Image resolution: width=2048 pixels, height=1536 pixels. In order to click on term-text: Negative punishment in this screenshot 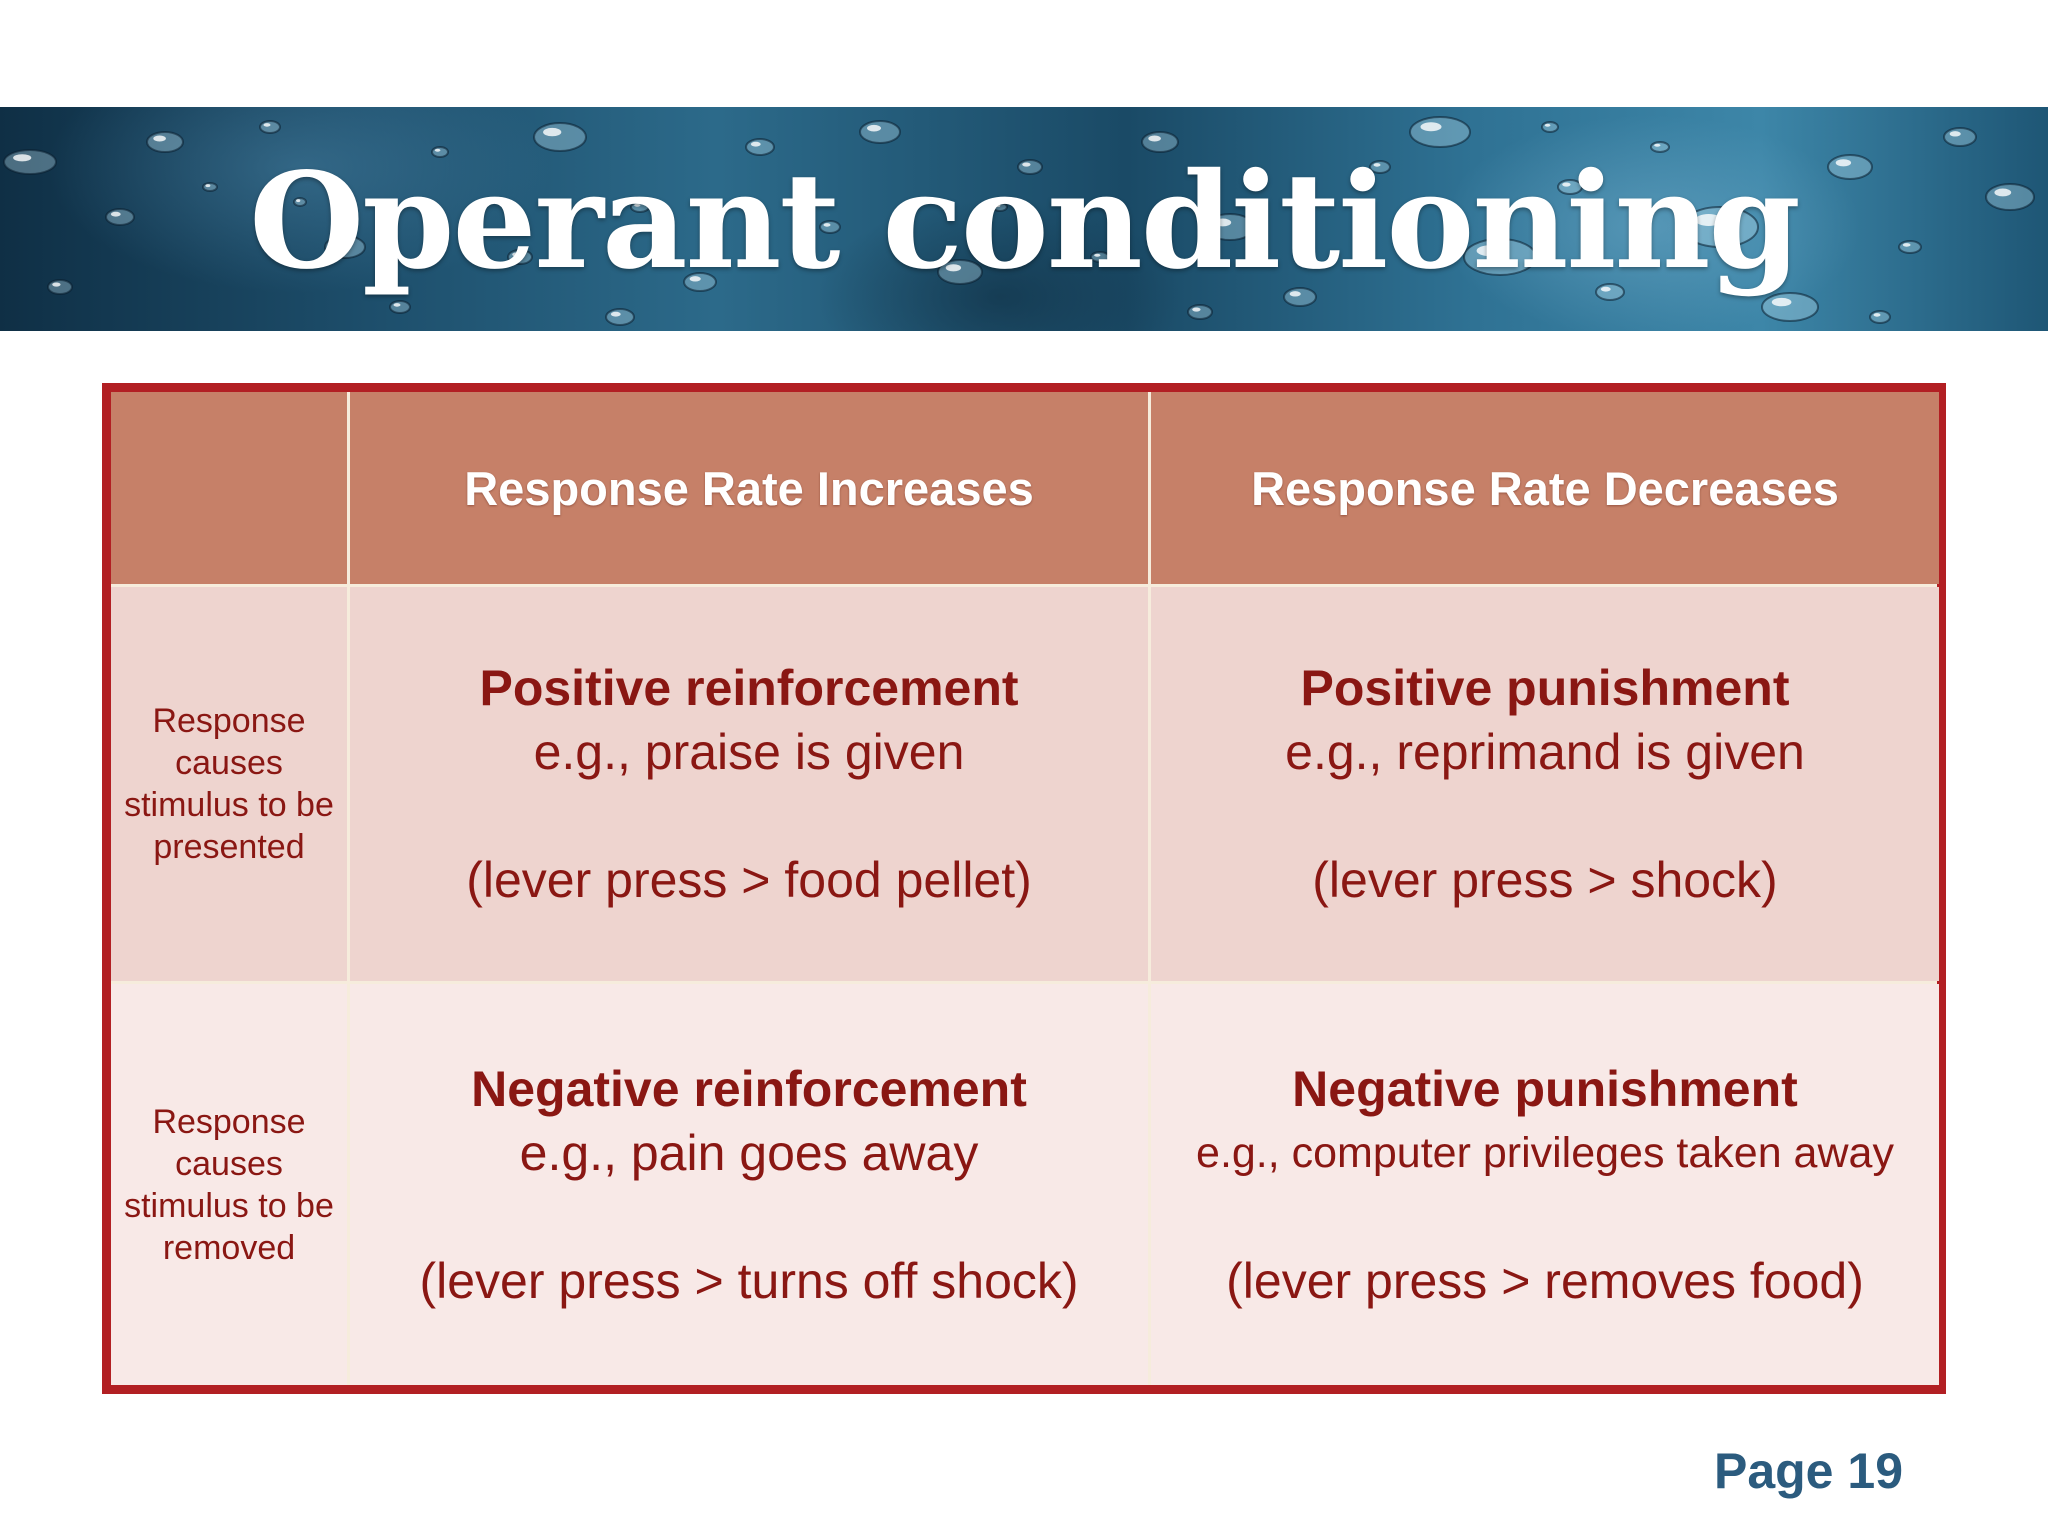, I will do `click(1545, 1088)`.